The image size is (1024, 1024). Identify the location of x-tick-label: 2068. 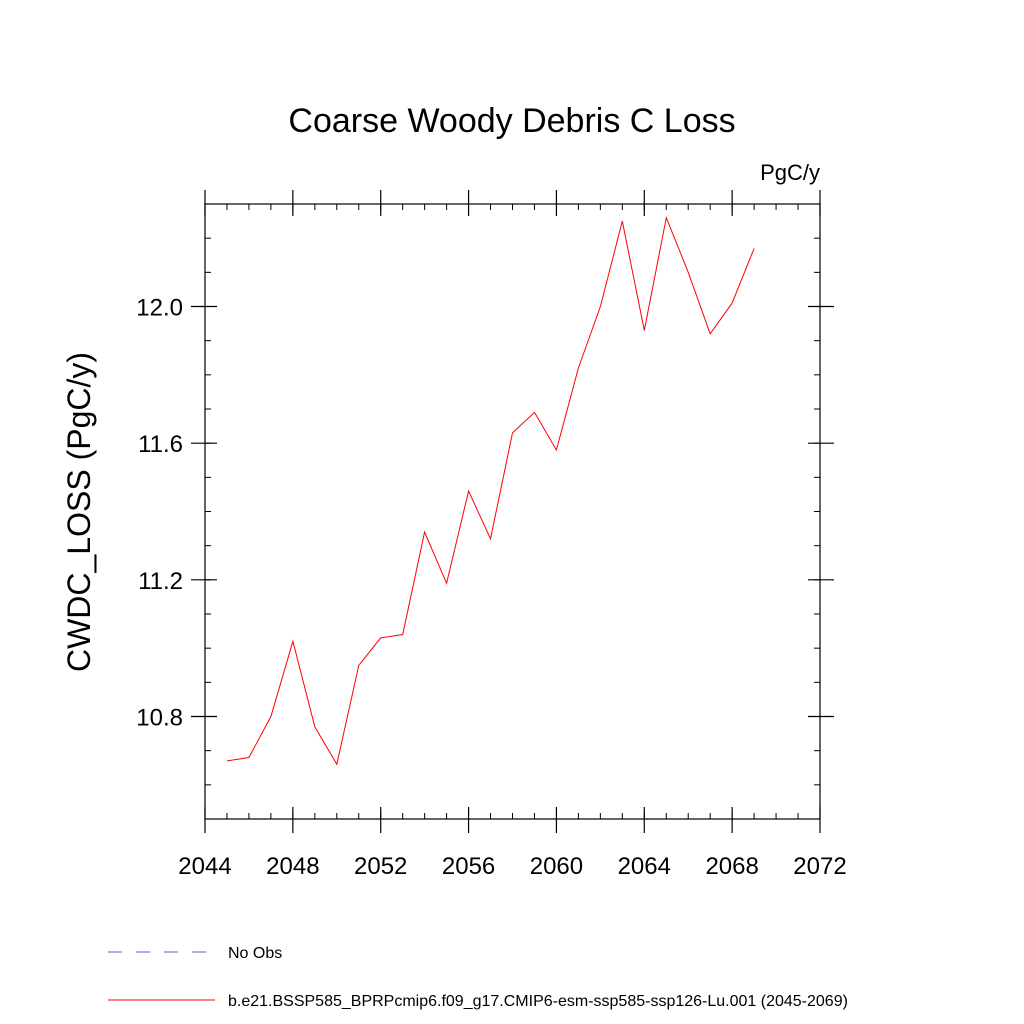
(731, 866).